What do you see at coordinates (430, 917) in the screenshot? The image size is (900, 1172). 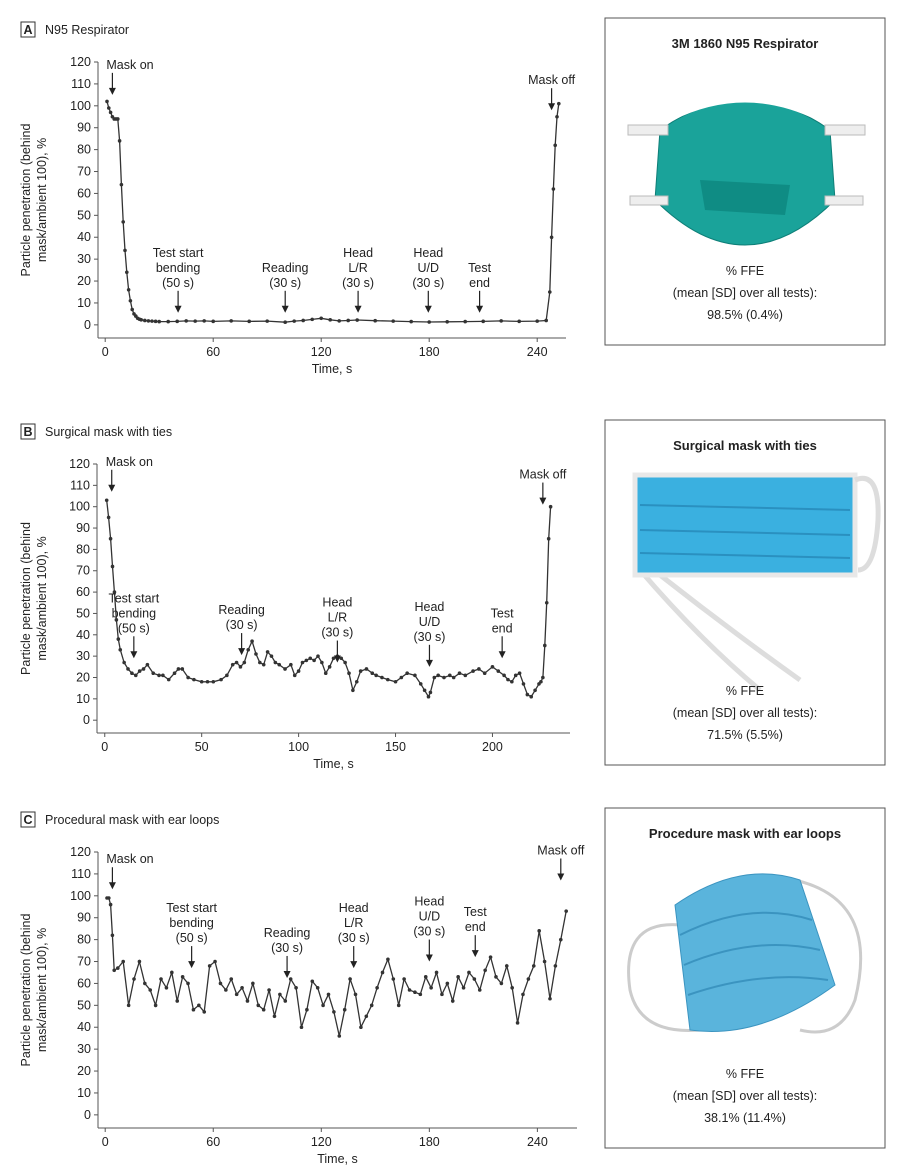 I see `annotation-text: U/D` at bounding box center [430, 917].